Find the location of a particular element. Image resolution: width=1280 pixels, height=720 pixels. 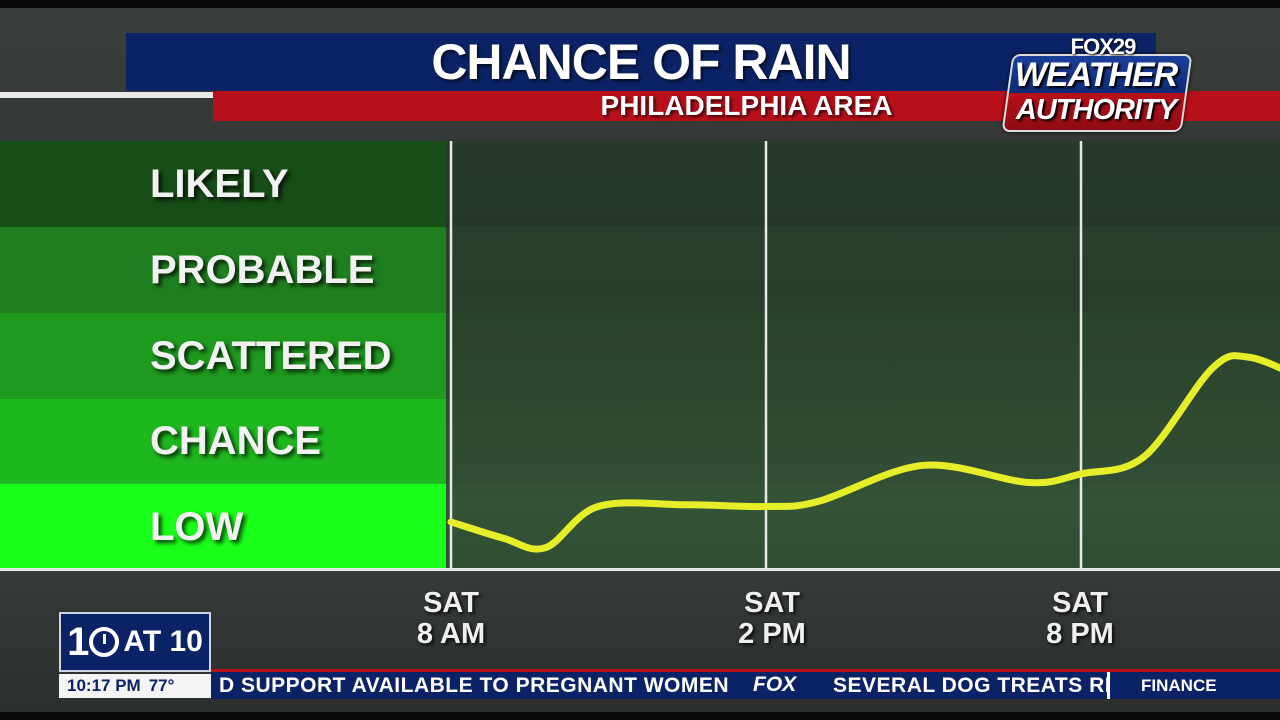

band-chance: CHANCE is located at coordinates (223, 441).